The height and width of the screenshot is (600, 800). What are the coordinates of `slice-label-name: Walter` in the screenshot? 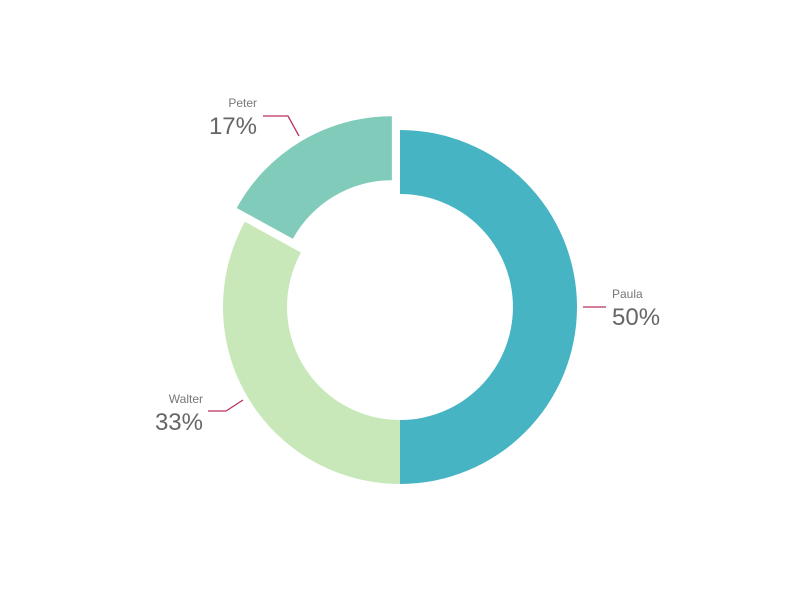 It's located at (186, 399).